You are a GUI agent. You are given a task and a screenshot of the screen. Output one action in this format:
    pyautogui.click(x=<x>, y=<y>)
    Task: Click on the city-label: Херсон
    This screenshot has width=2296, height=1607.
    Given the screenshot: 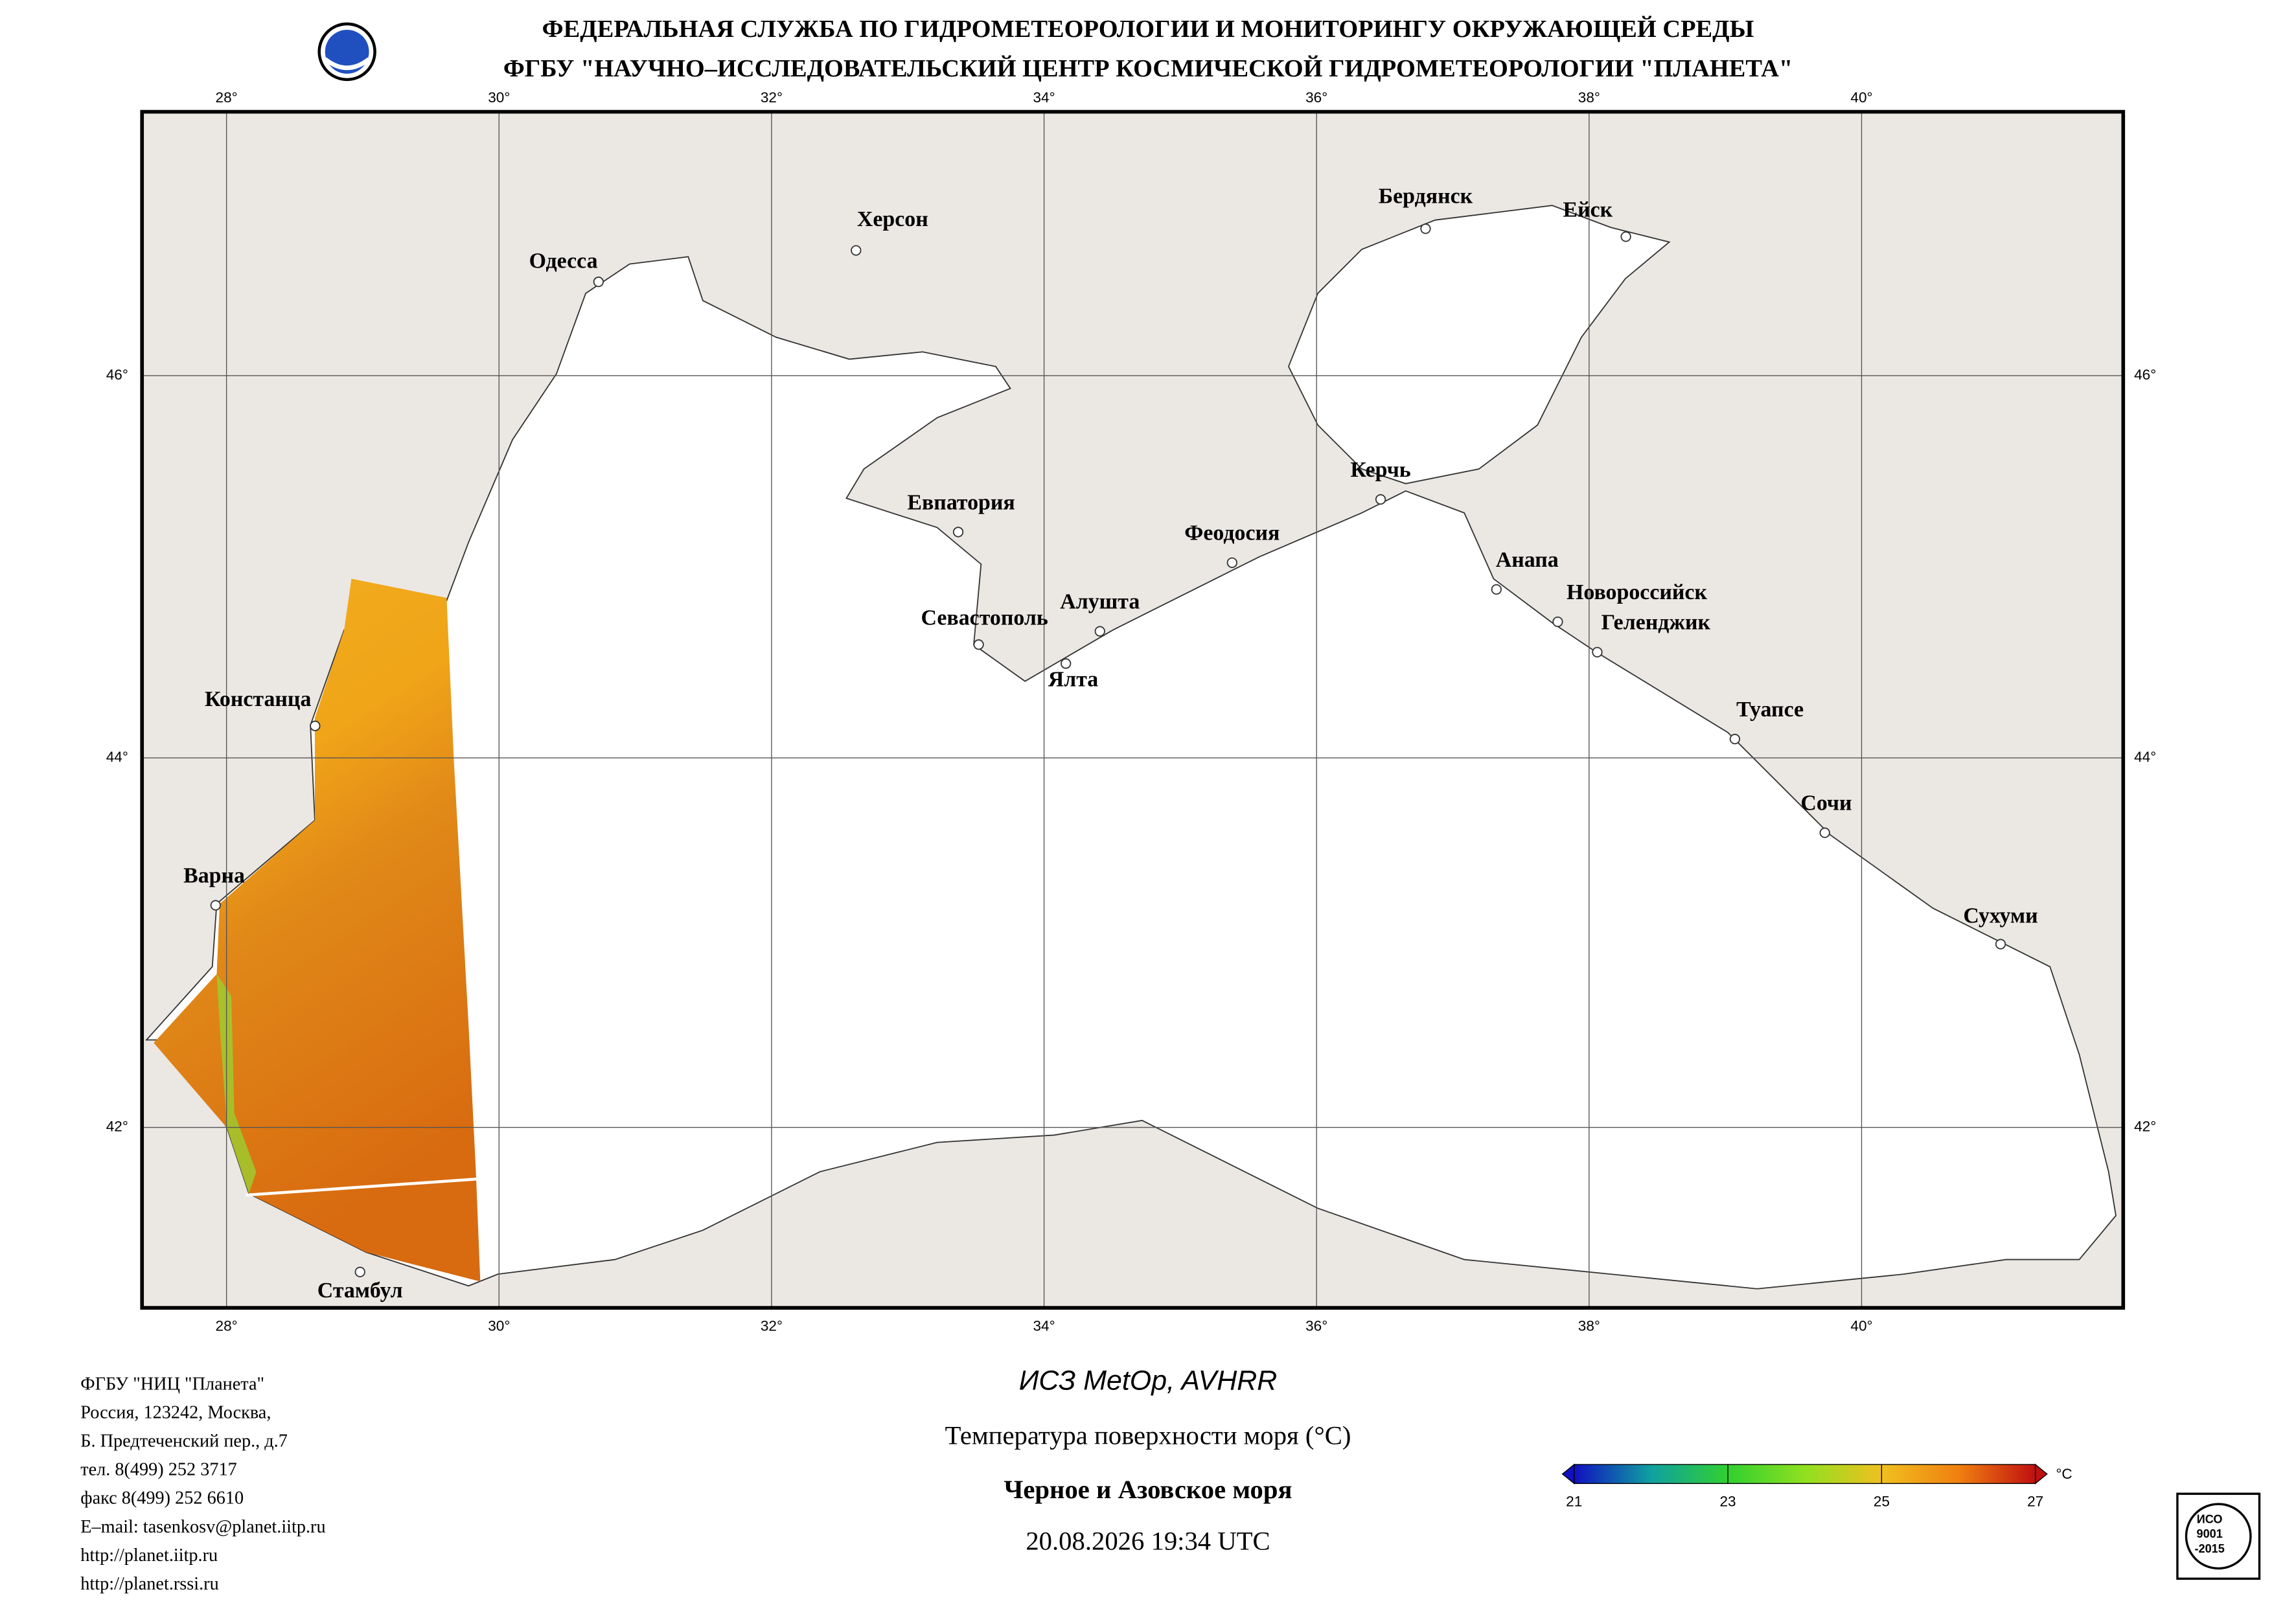 What is the action you would take?
    pyautogui.click(x=892, y=219)
    